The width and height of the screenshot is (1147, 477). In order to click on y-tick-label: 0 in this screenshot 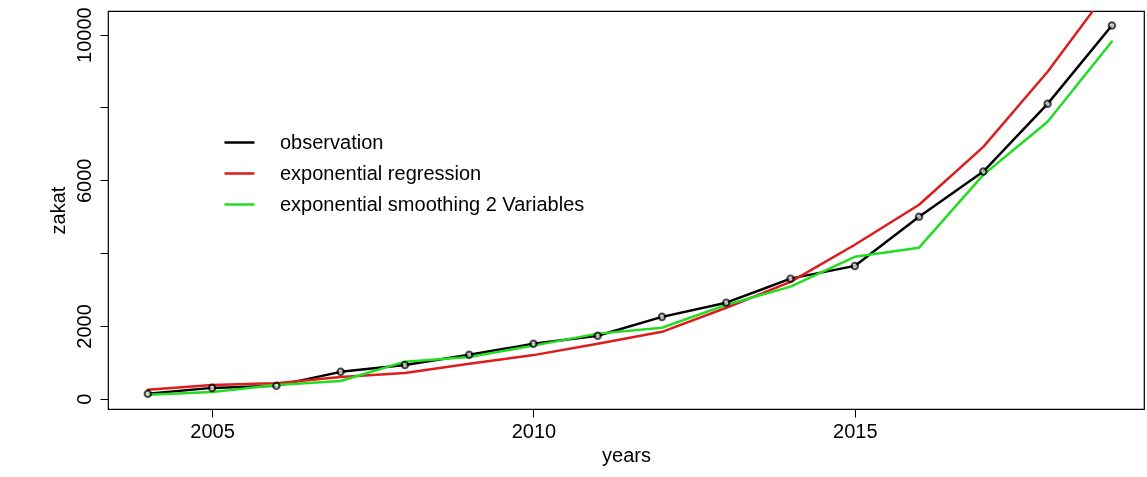, I will do `click(83, 399)`.